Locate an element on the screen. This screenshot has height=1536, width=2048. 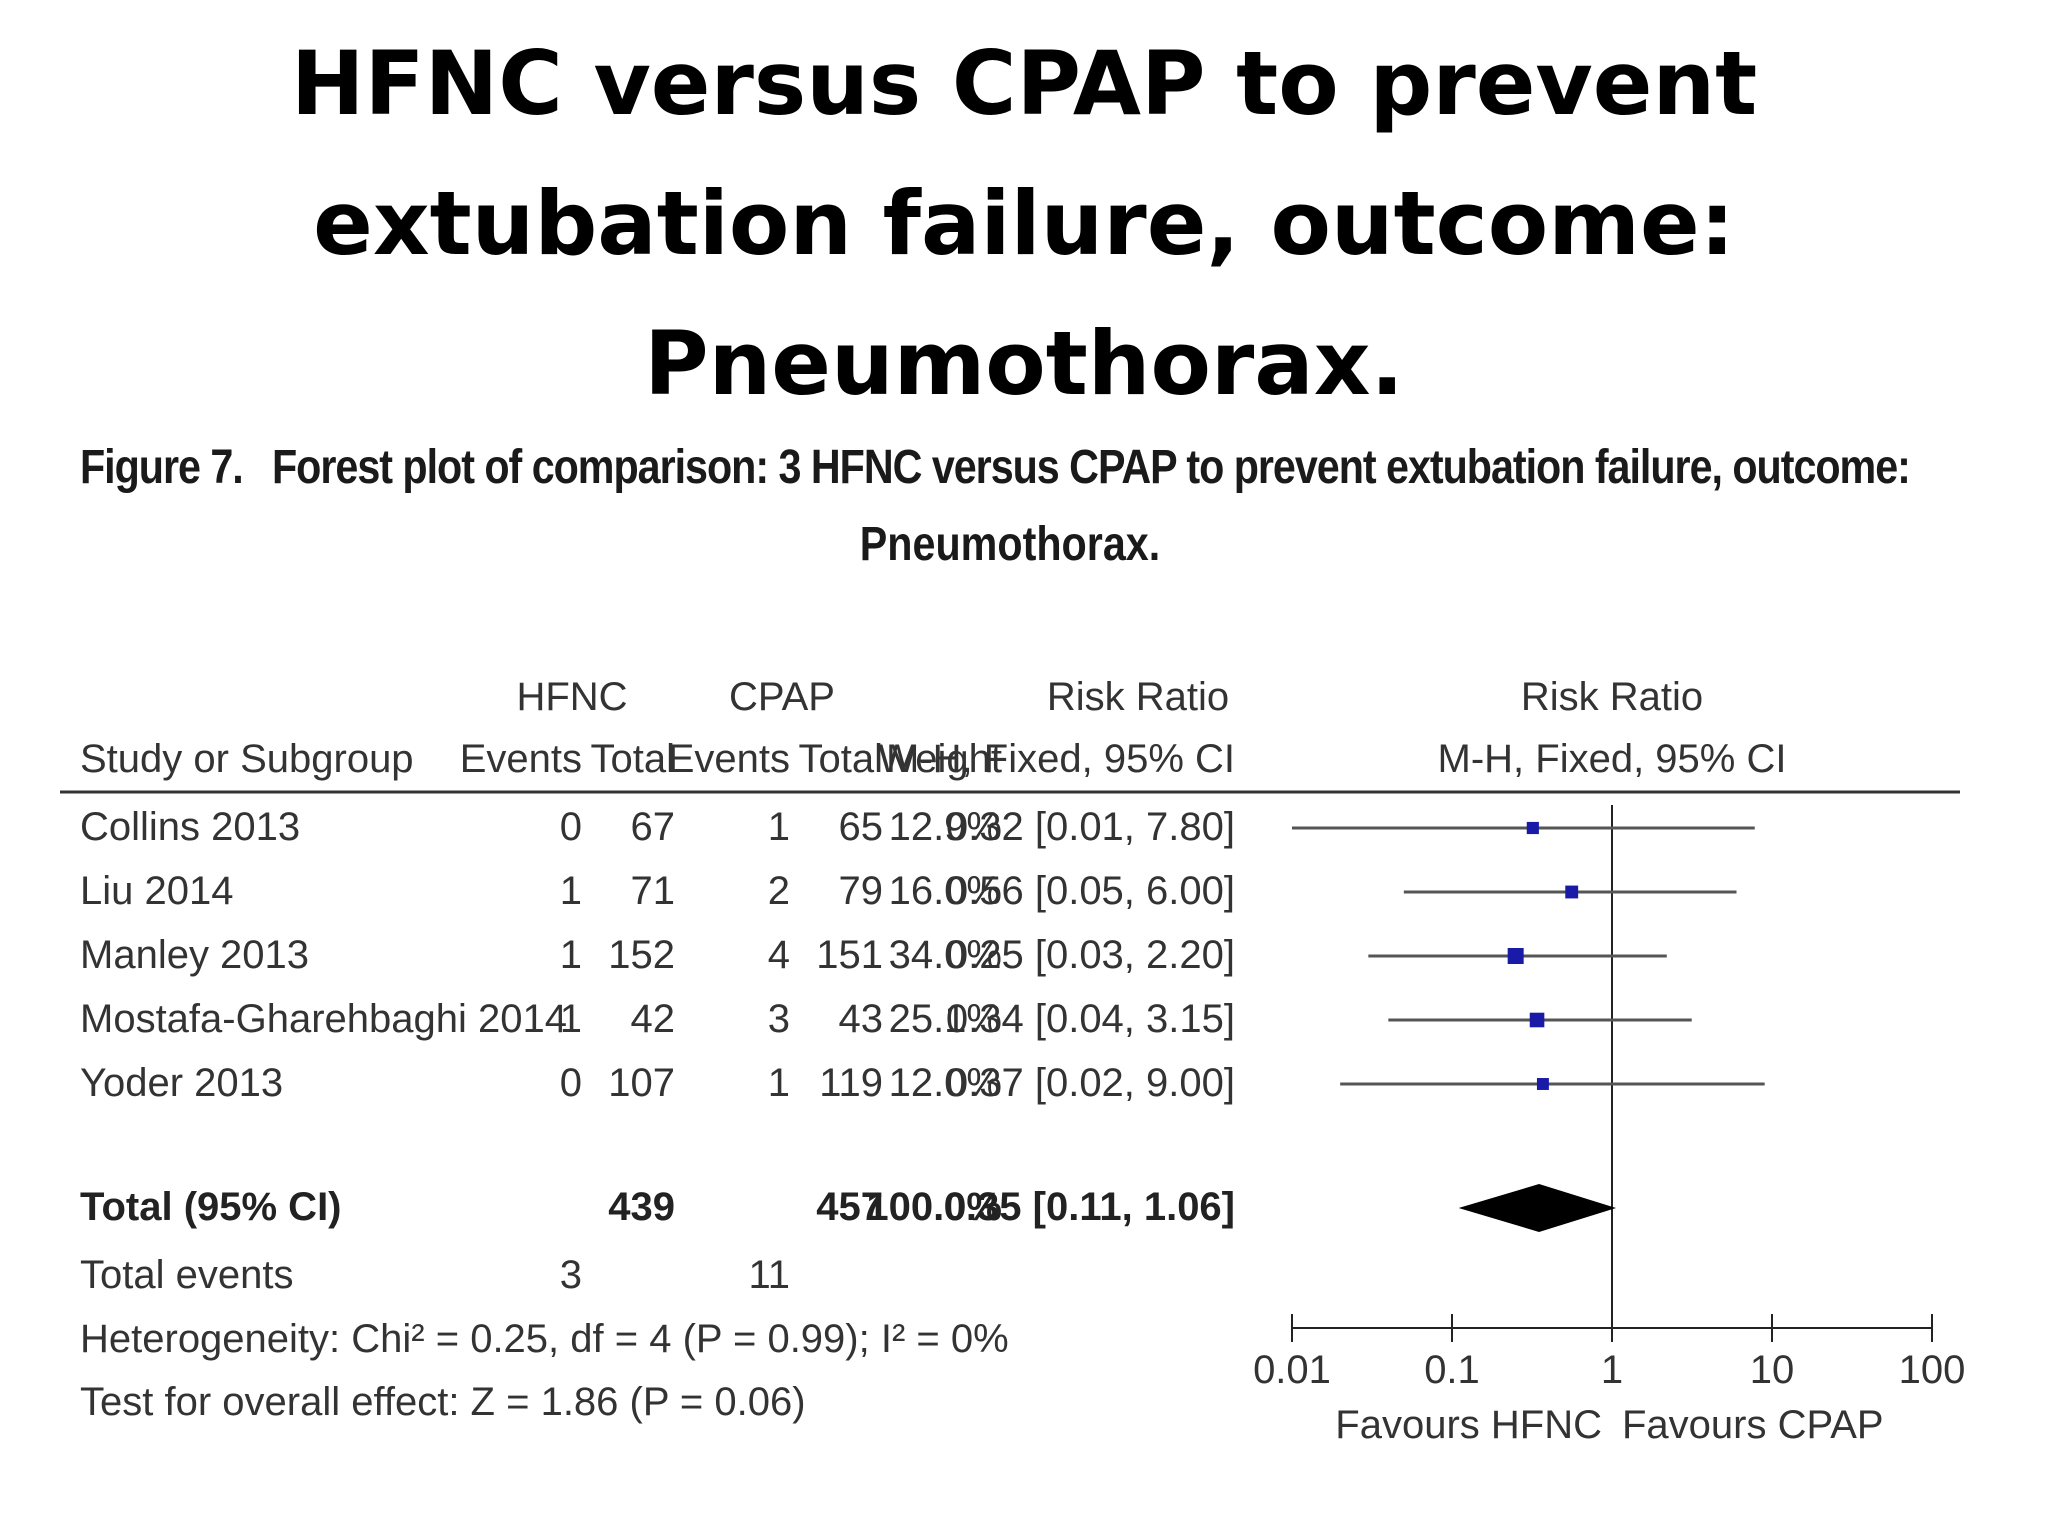
figure-caption-line-2: Pneumothorax. is located at coordinates (1010, 544).